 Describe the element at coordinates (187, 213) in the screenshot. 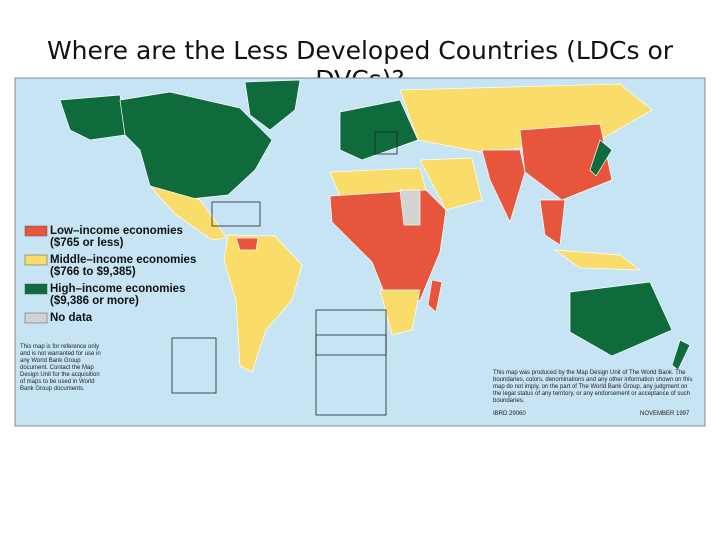

I see `mexico-central-america` at that location.